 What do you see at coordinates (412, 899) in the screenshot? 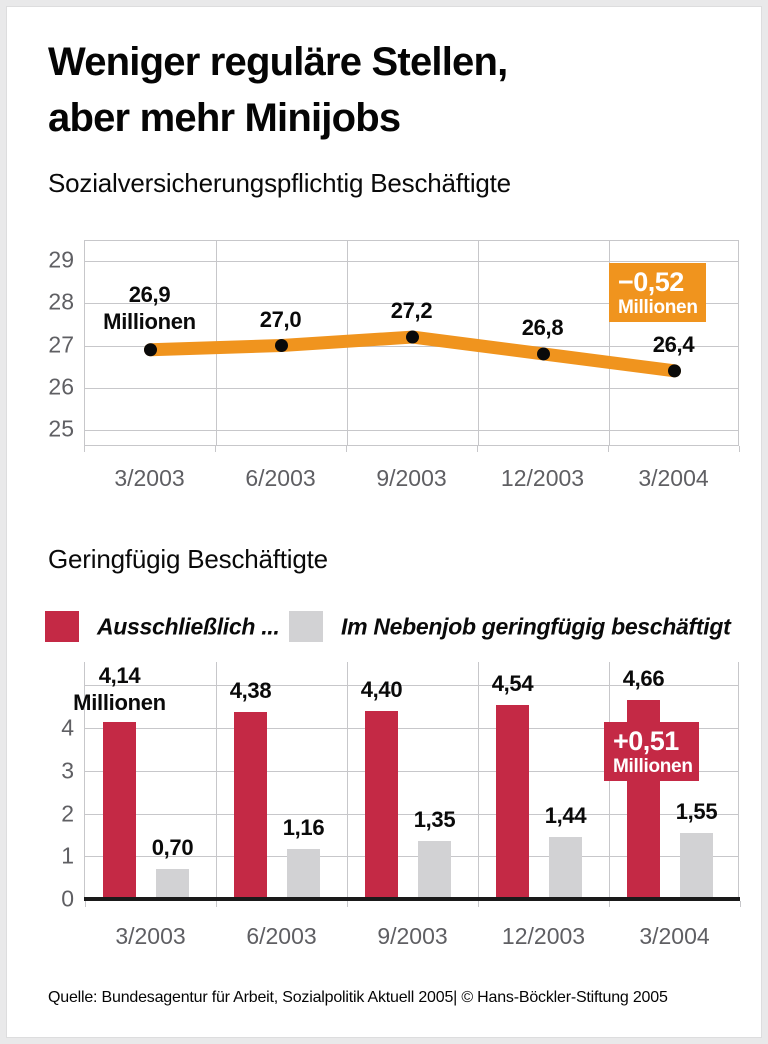
I see `x-axis-baseline` at bounding box center [412, 899].